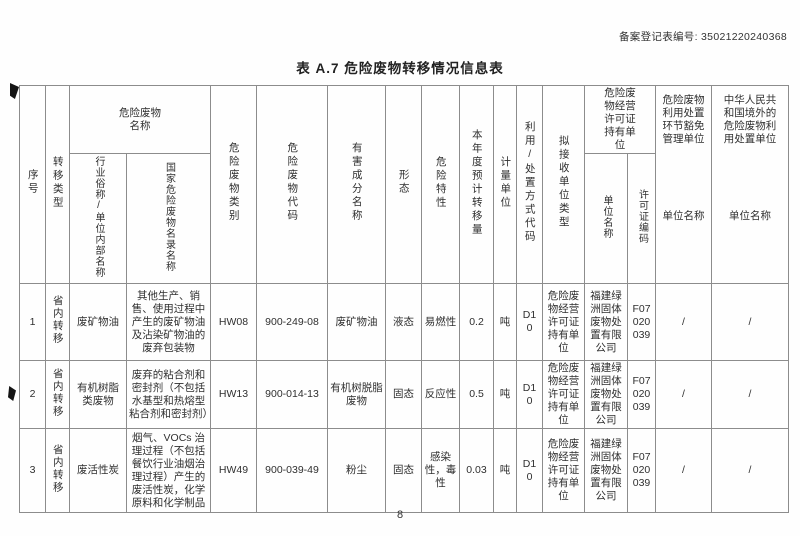 The width and height of the screenshot is (800, 536). What do you see at coordinates (683, 119) in the screenshot?
I see `header-exempt-group-label: 危险废物利用处置环节豁免管理单位` at bounding box center [683, 119].